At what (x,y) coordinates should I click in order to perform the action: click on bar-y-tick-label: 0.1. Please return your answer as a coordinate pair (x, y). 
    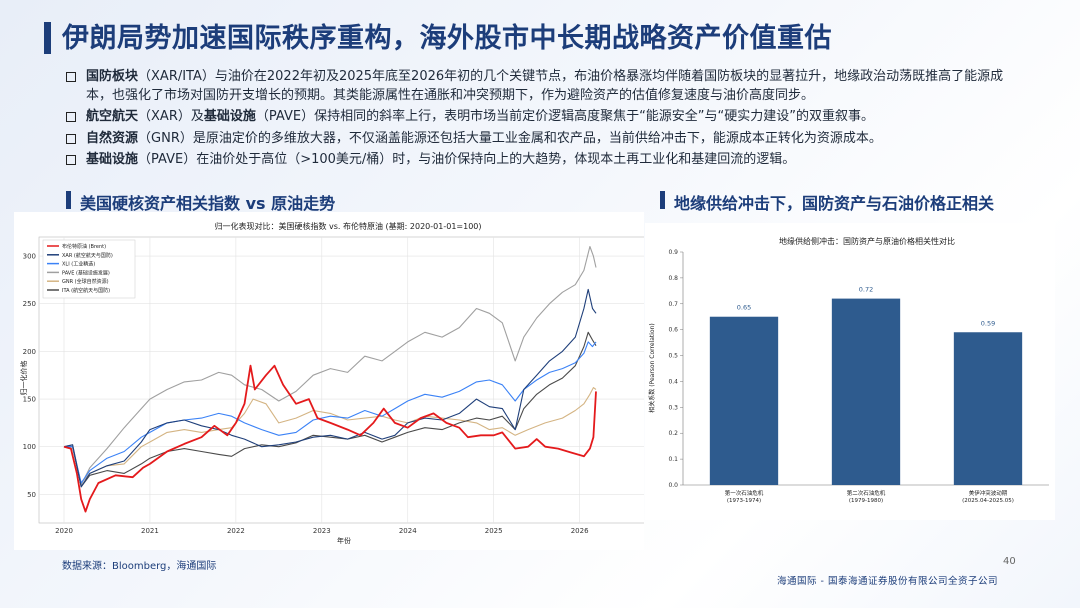
    Looking at the image, I should click on (673, 459).